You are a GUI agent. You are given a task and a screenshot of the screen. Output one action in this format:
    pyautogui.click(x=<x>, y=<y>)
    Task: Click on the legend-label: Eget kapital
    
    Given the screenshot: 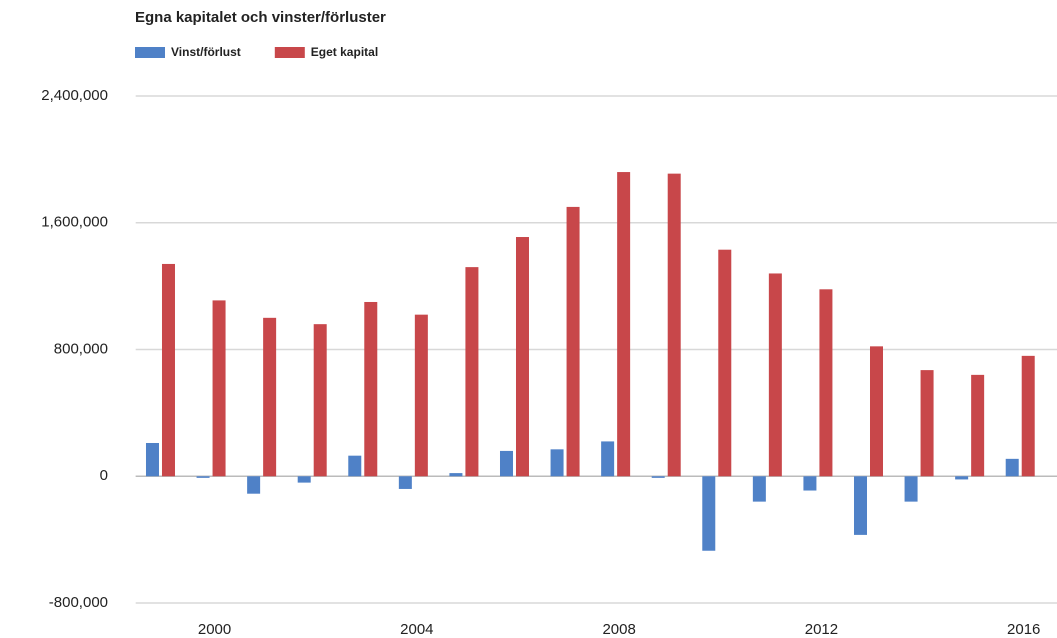 What is the action you would take?
    pyautogui.click(x=344, y=52)
    